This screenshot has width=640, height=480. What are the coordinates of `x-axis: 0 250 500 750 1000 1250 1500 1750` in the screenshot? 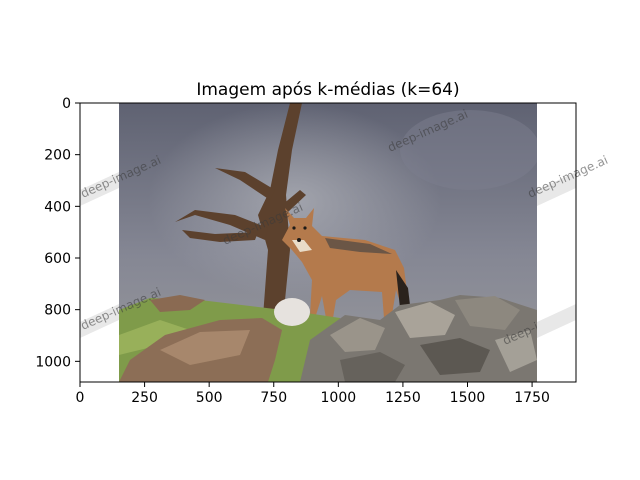 It's located at (313, 394).